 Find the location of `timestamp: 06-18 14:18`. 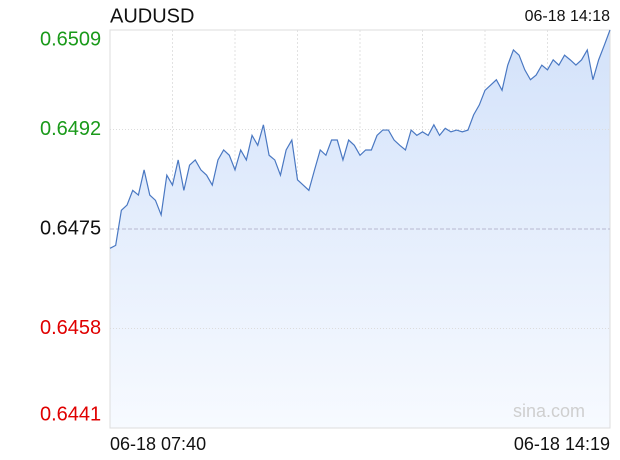

timestamp: 06-18 14:18 is located at coordinates (568, 16).